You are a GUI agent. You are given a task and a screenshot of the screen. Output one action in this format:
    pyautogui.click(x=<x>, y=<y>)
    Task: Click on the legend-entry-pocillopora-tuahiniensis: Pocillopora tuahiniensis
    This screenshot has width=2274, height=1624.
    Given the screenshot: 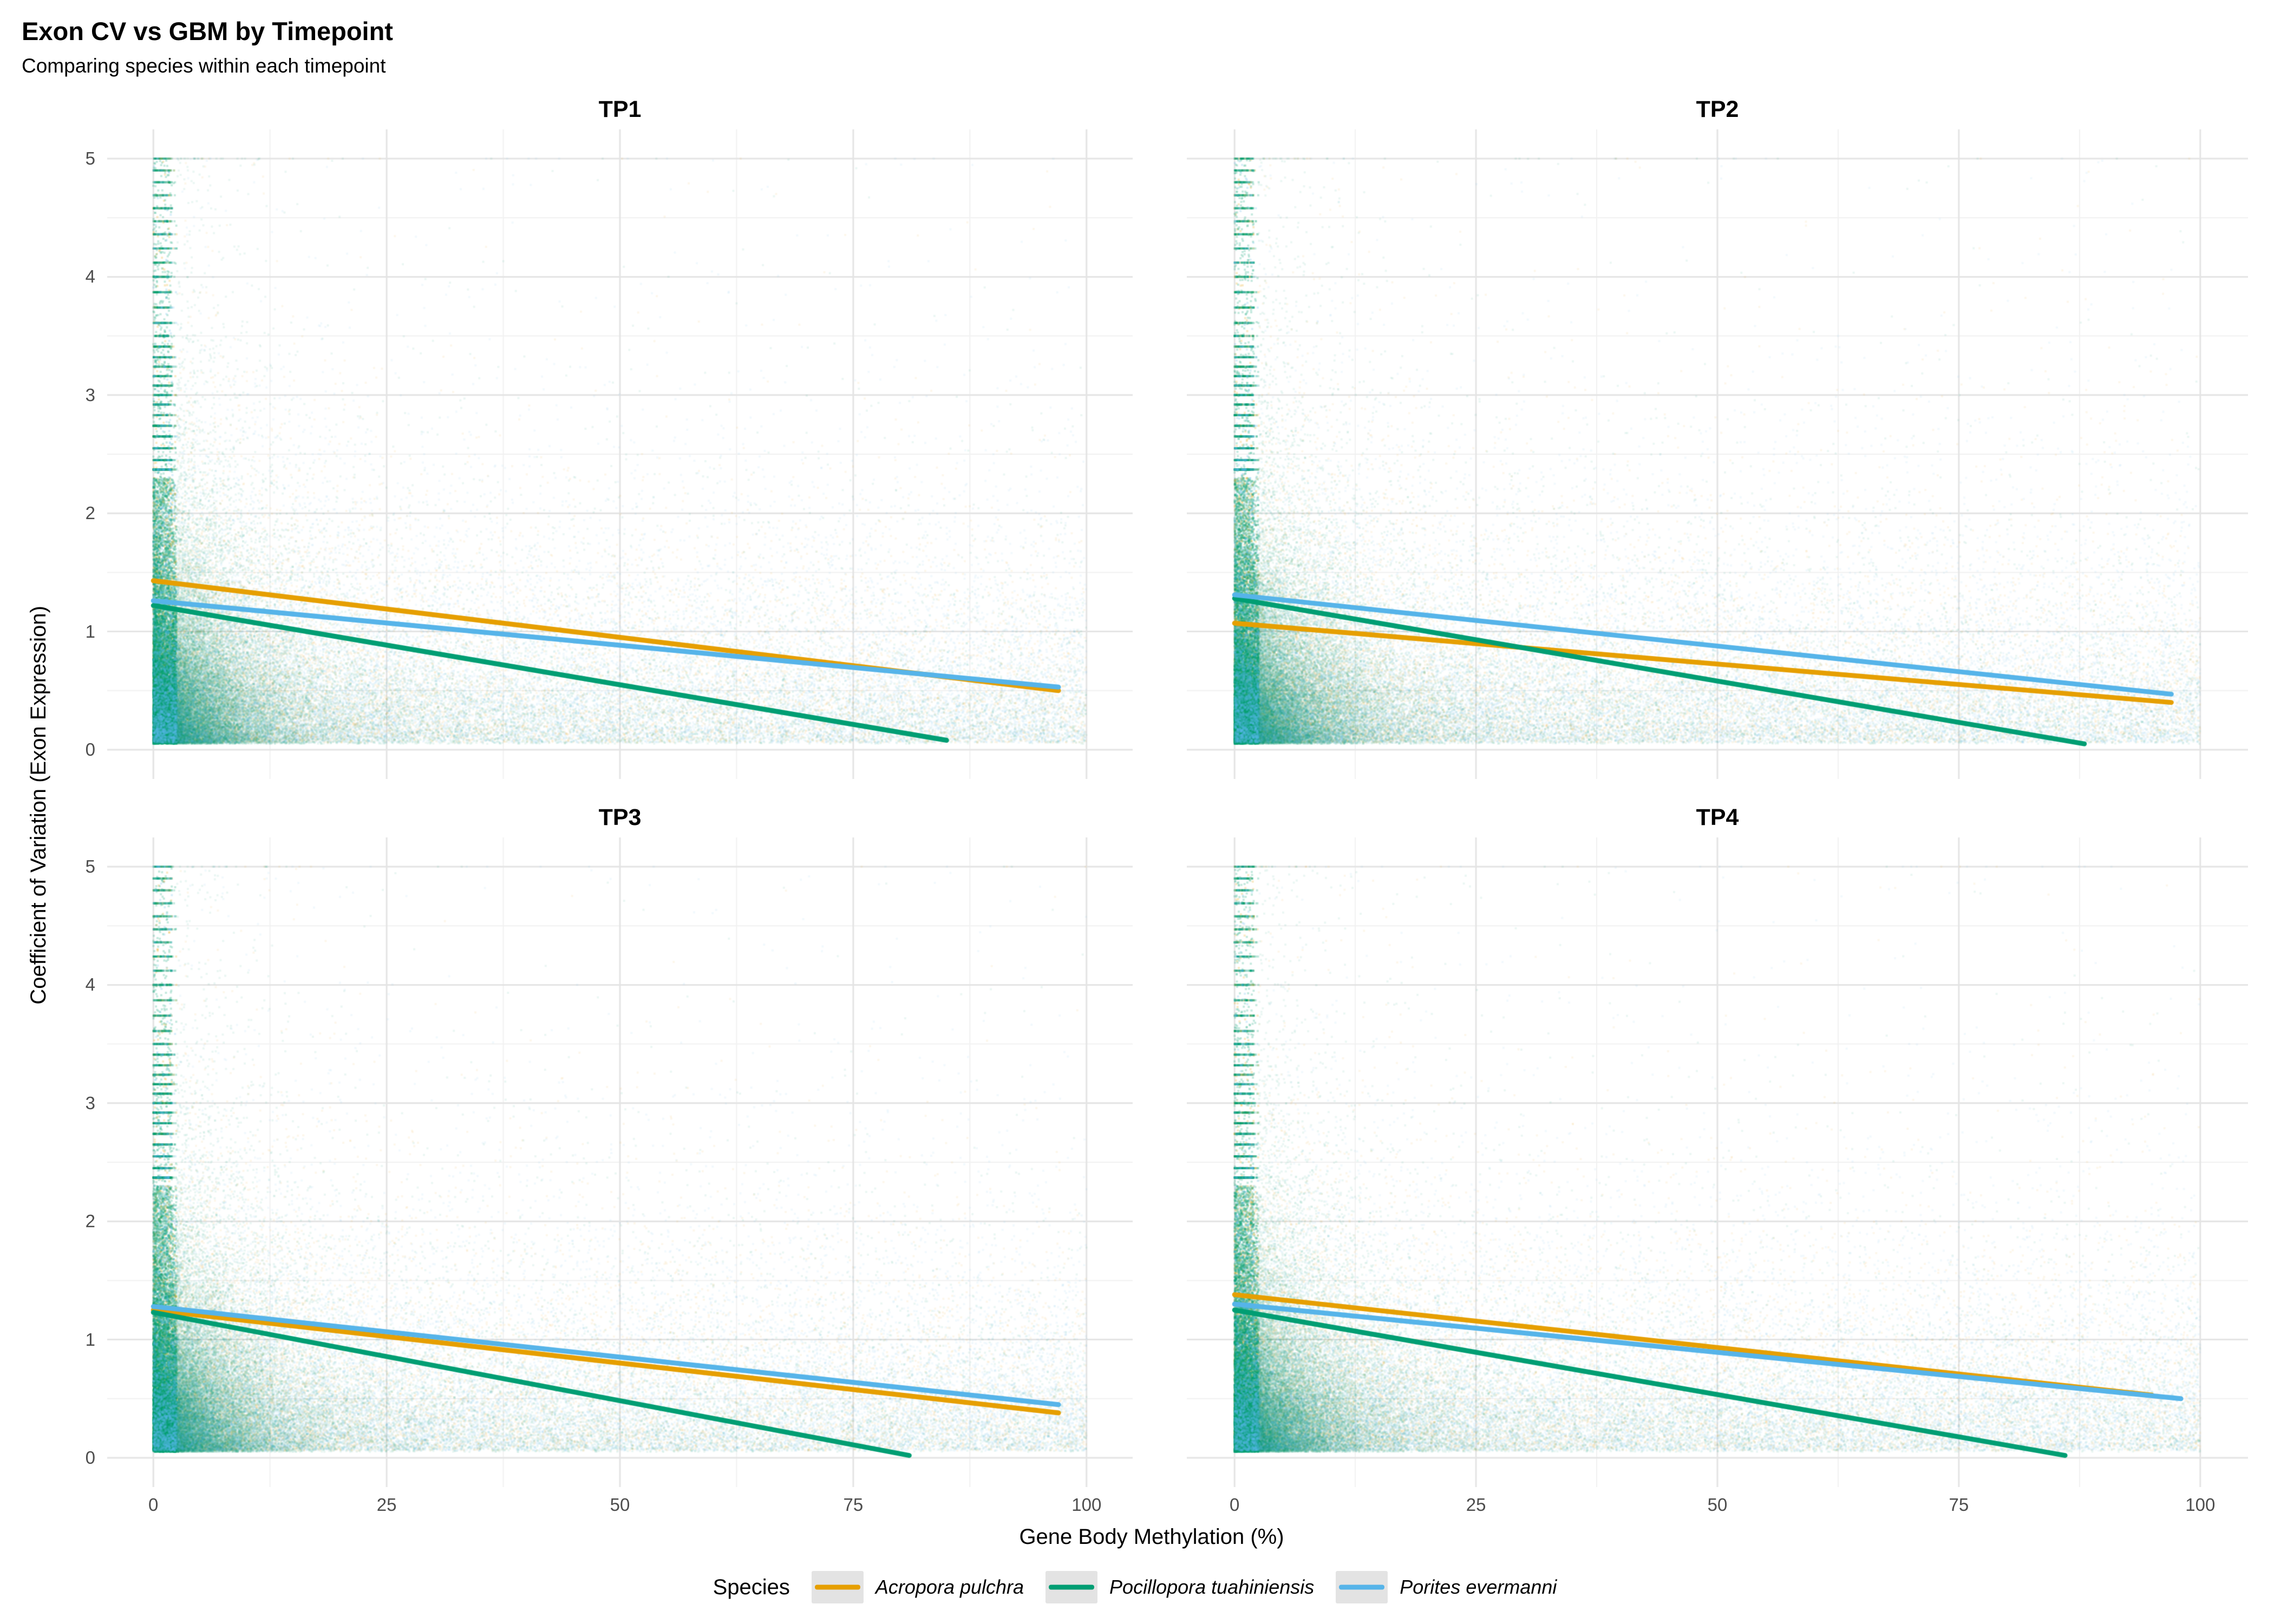 What is the action you would take?
    pyautogui.click(x=1180, y=1587)
    